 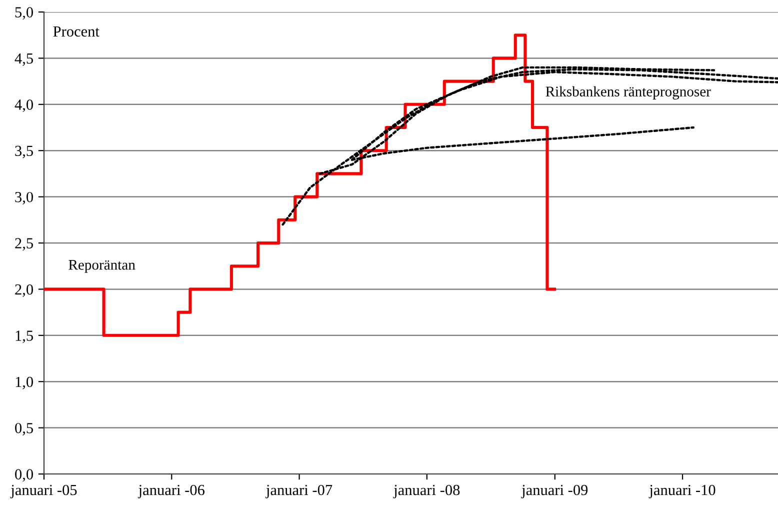 What do you see at coordinates (23, 59) in the screenshot?
I see `y-tick-label: 4,5` at bounding box center [23, 59].